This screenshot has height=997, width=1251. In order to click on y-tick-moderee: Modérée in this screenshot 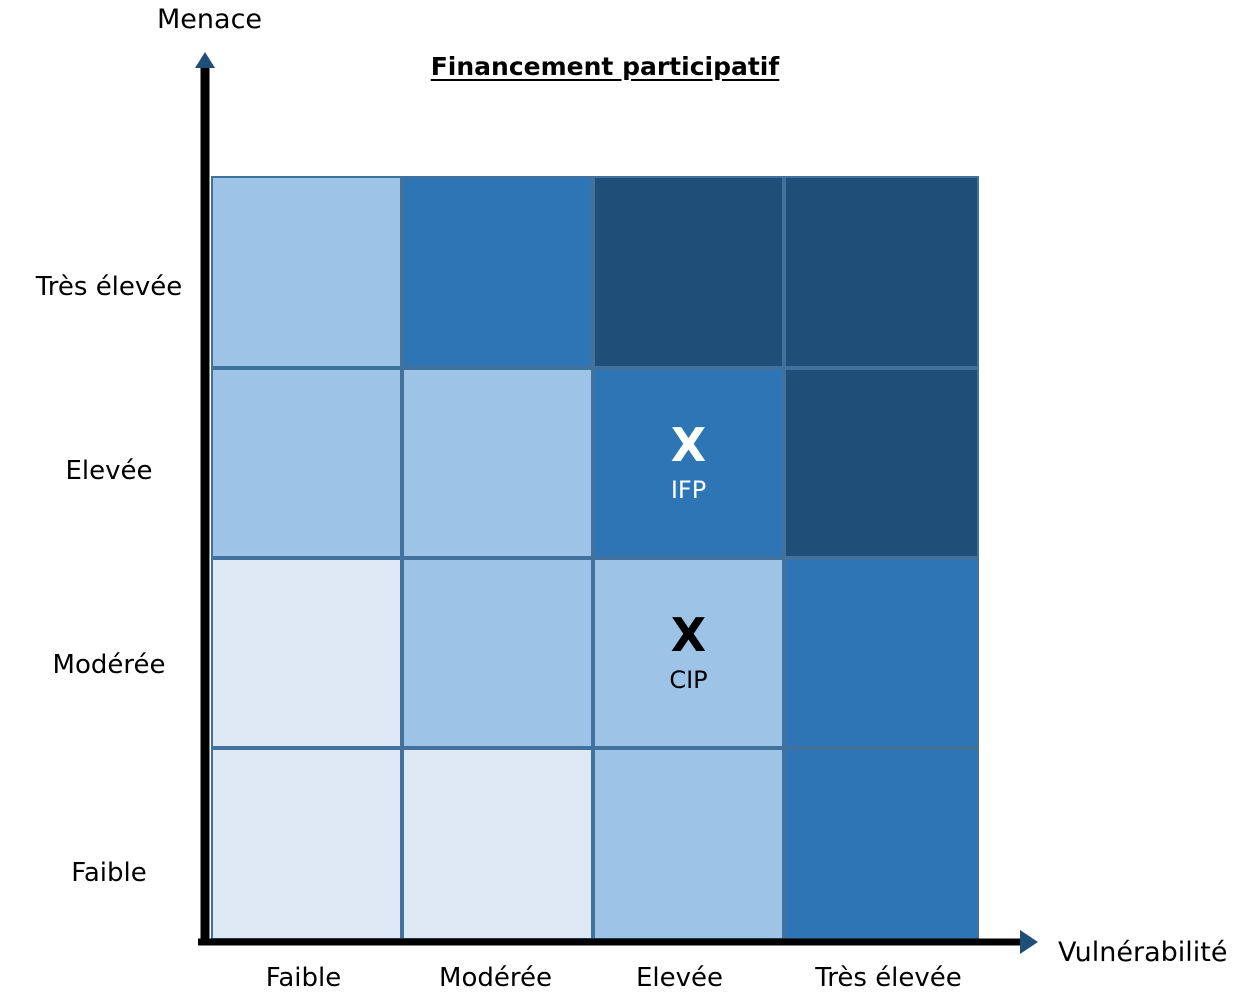, I will do `click(109, 665)`.